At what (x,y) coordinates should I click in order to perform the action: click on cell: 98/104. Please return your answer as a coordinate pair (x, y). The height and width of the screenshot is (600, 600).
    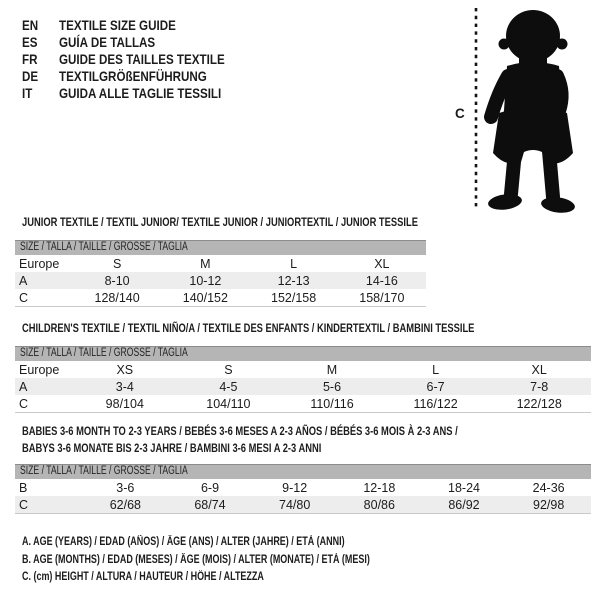
    Looking at the image, I should click on (124, 403).